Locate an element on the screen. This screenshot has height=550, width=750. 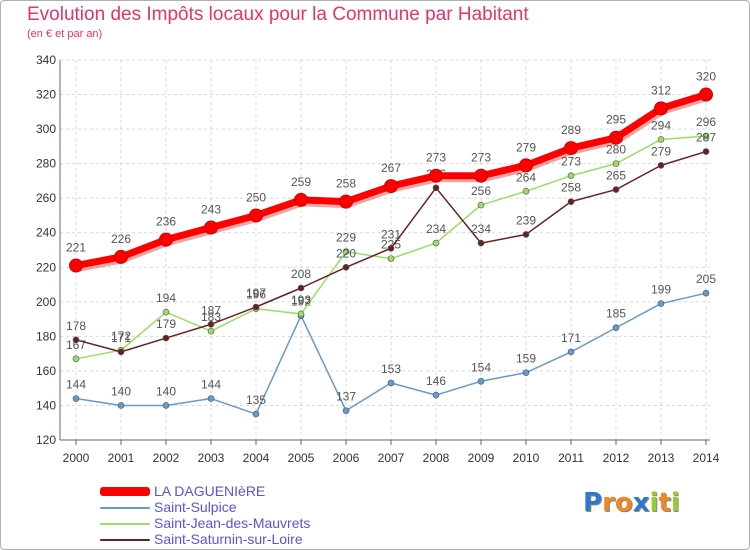
data-label: 294 is located at coordinates (661, 125).